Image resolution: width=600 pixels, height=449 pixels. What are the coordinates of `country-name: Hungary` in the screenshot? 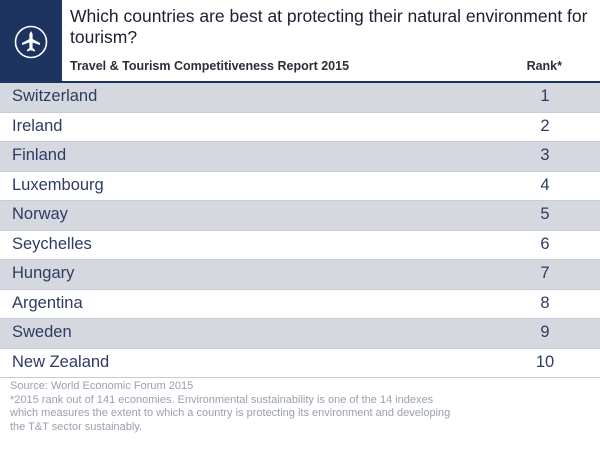 It's located at (43, 273).